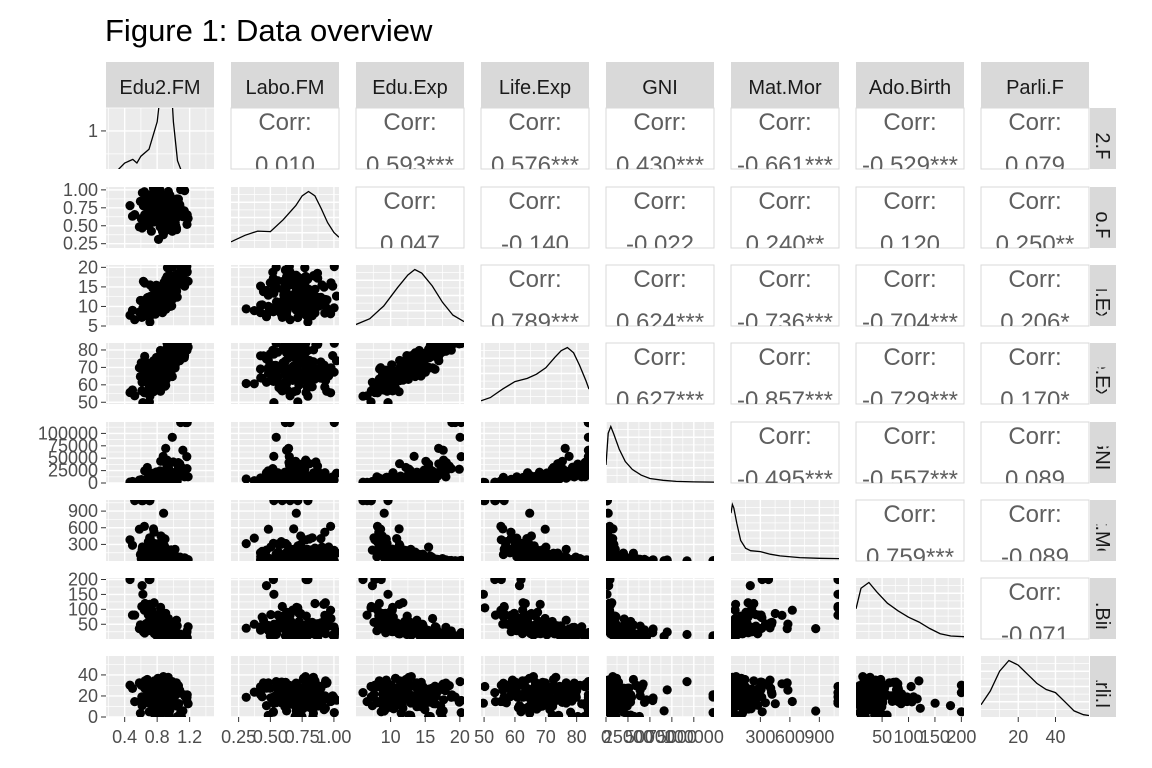 The height and width of the screenshot is (768, 1152). What do you see at coordinates (410, 295) in the screenshot?
I see `panel-Edu.Exp-Edu.Exp` at bounding box center [410, 295].